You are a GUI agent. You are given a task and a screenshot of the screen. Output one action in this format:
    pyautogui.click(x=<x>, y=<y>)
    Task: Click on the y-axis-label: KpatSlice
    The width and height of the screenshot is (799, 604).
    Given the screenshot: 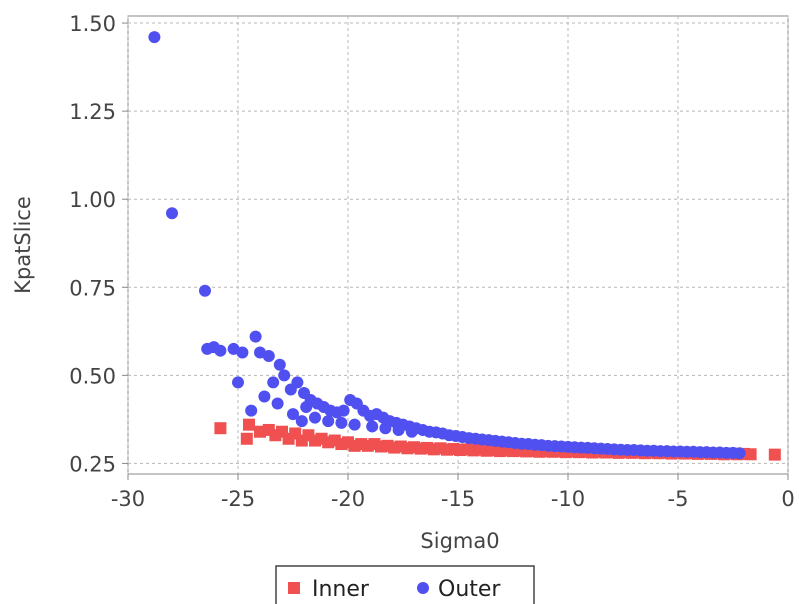 What is the action you would take?
    pyautogui.click(x=23, y=245)
    